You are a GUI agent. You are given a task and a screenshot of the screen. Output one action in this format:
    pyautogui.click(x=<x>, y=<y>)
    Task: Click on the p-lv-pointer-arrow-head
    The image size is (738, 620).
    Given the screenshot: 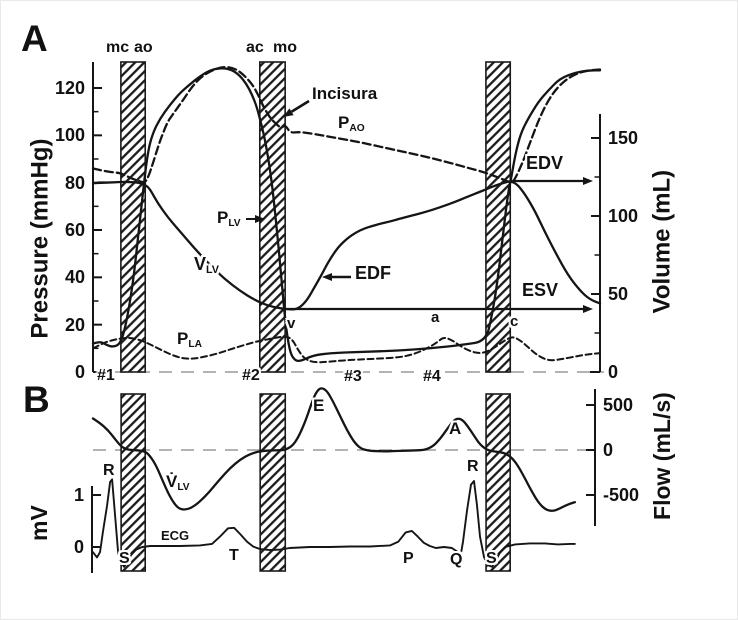 What is the action you would take?
    pyautogui.click(x=260, y=219)
    